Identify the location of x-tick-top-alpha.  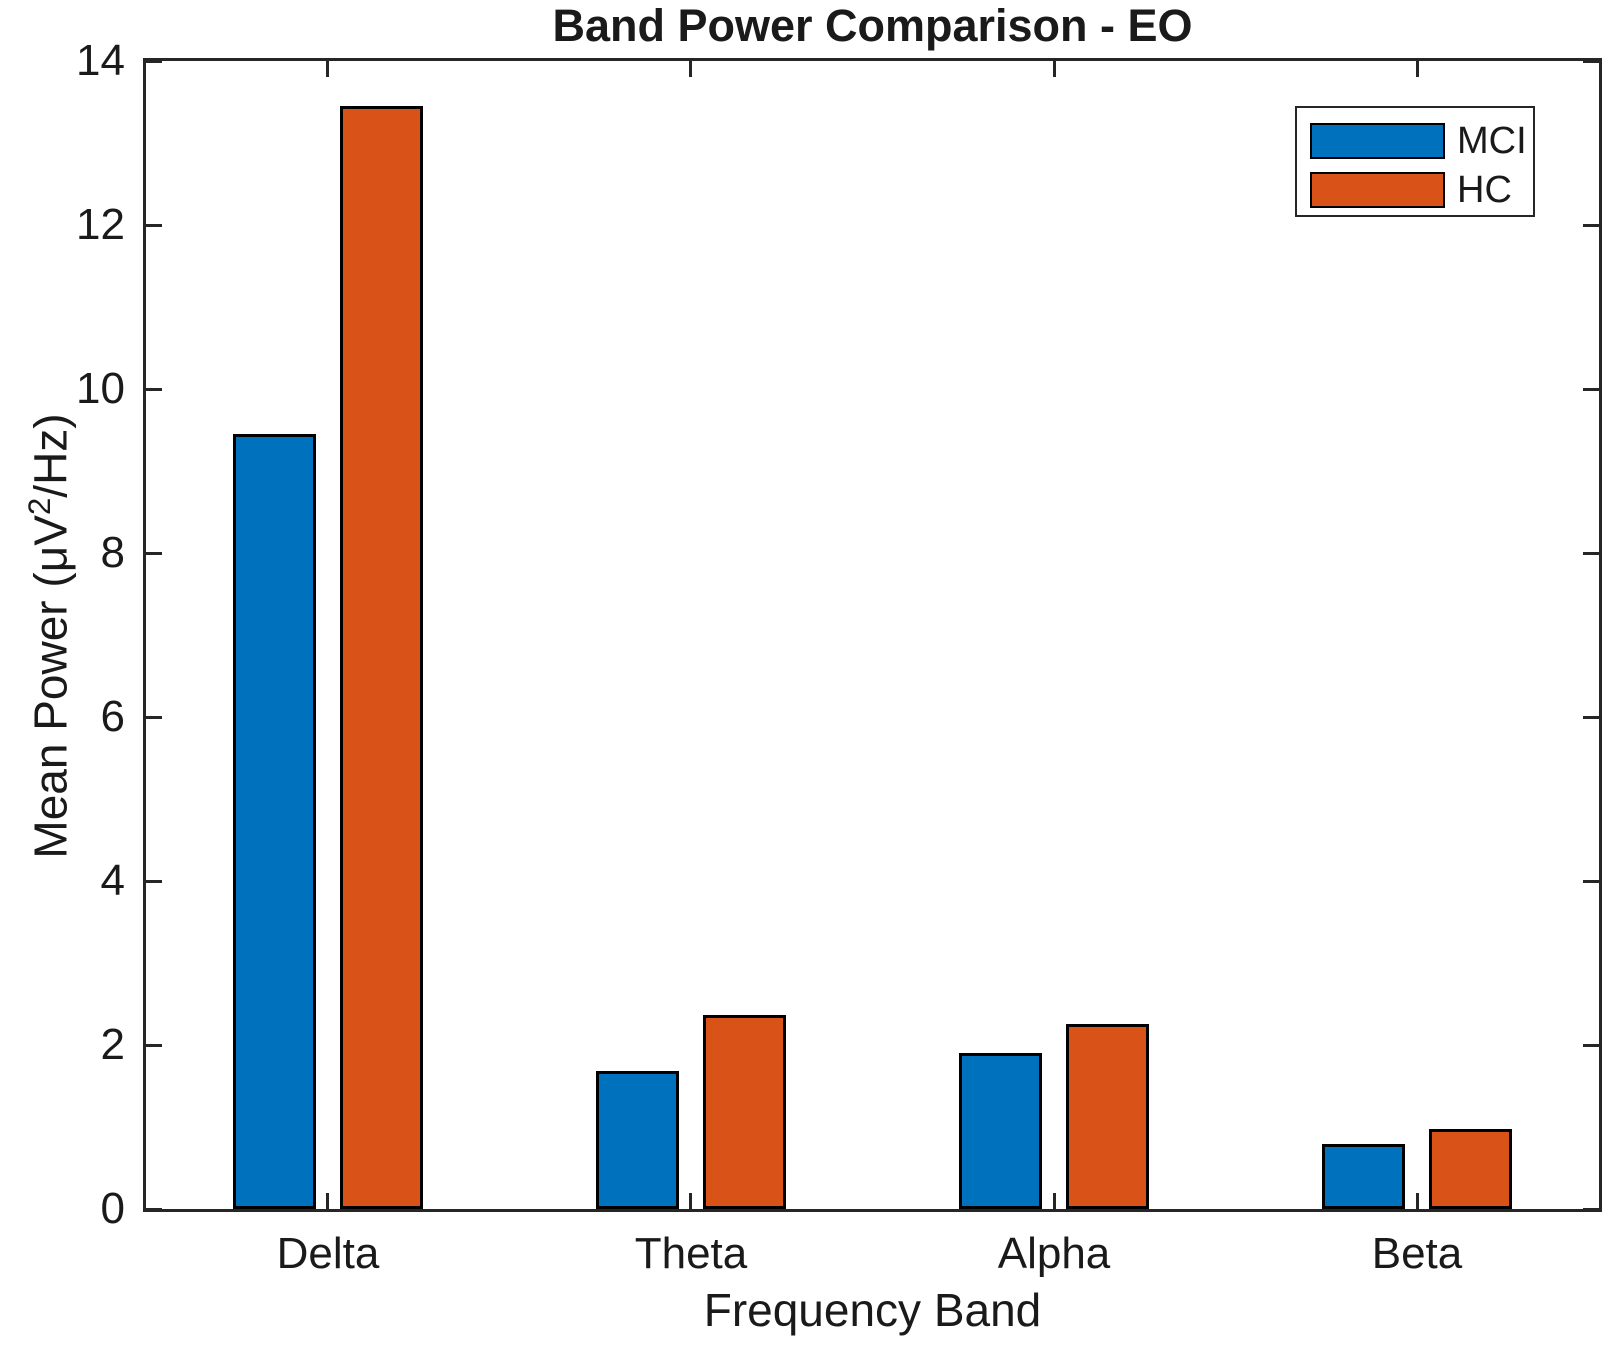
(1054, 69).